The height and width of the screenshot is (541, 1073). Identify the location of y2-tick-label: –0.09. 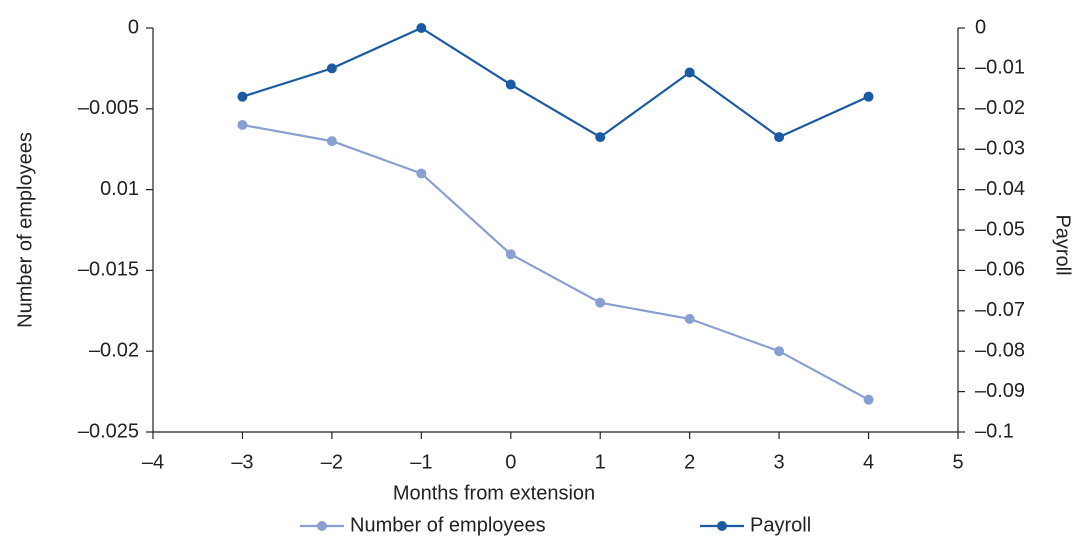
(1000, 391).